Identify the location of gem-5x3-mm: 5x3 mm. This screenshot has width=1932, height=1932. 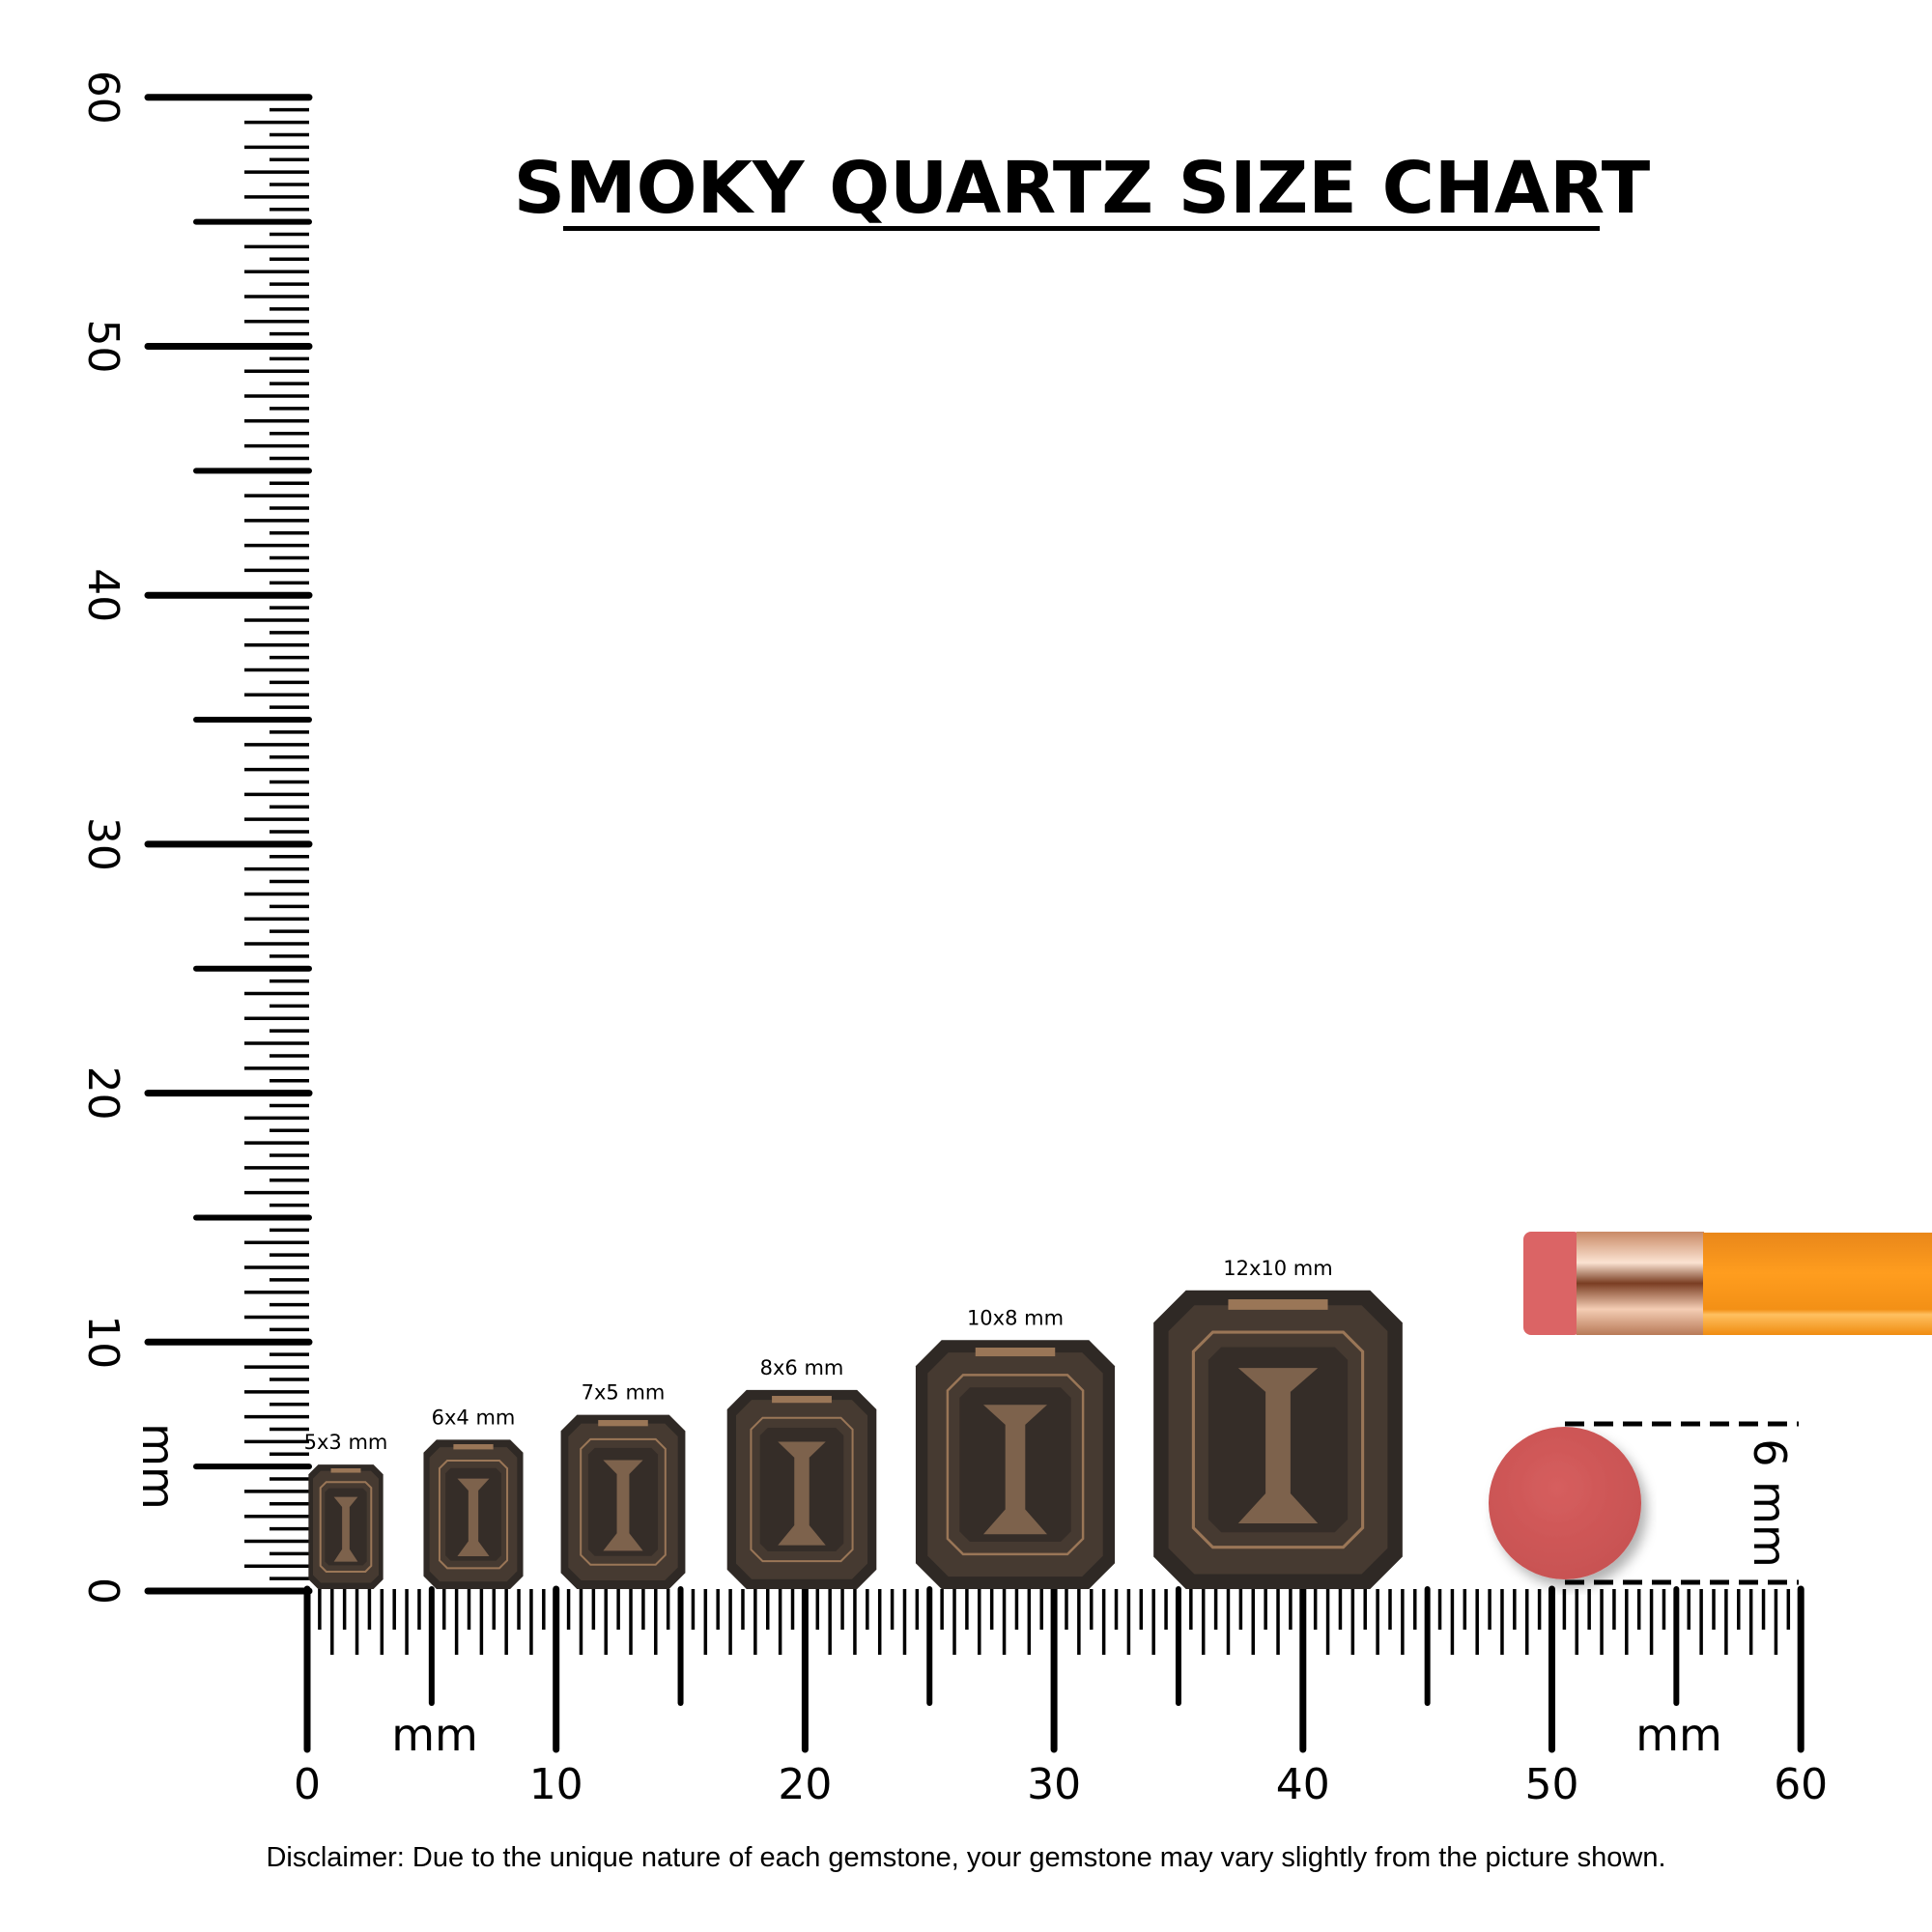
(346, 1510).